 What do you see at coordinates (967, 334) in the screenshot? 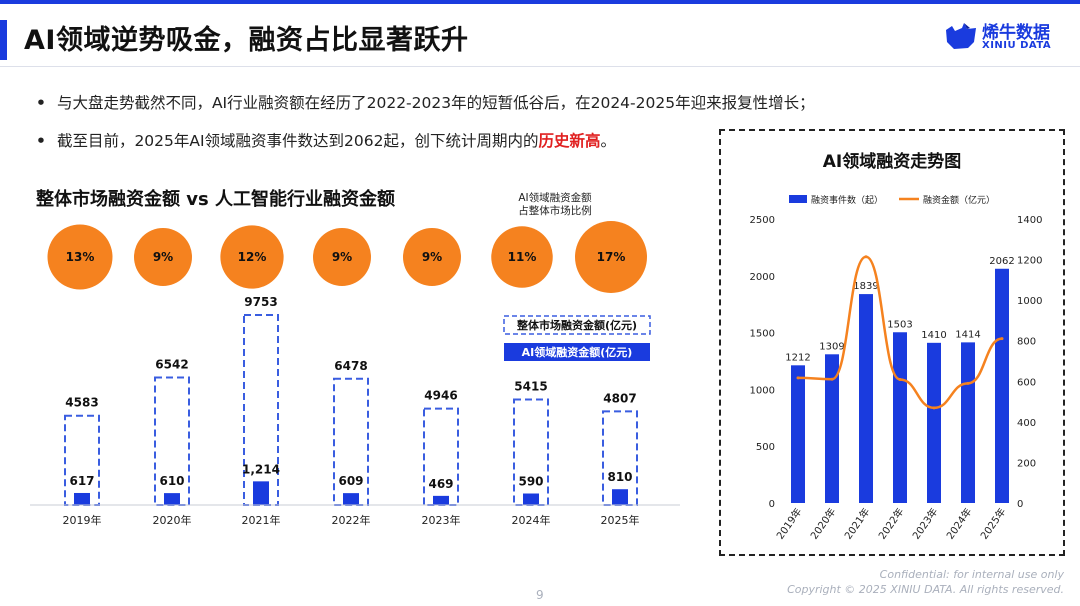
I see `events-value-label: 1414` at bounding box center [967, 334].